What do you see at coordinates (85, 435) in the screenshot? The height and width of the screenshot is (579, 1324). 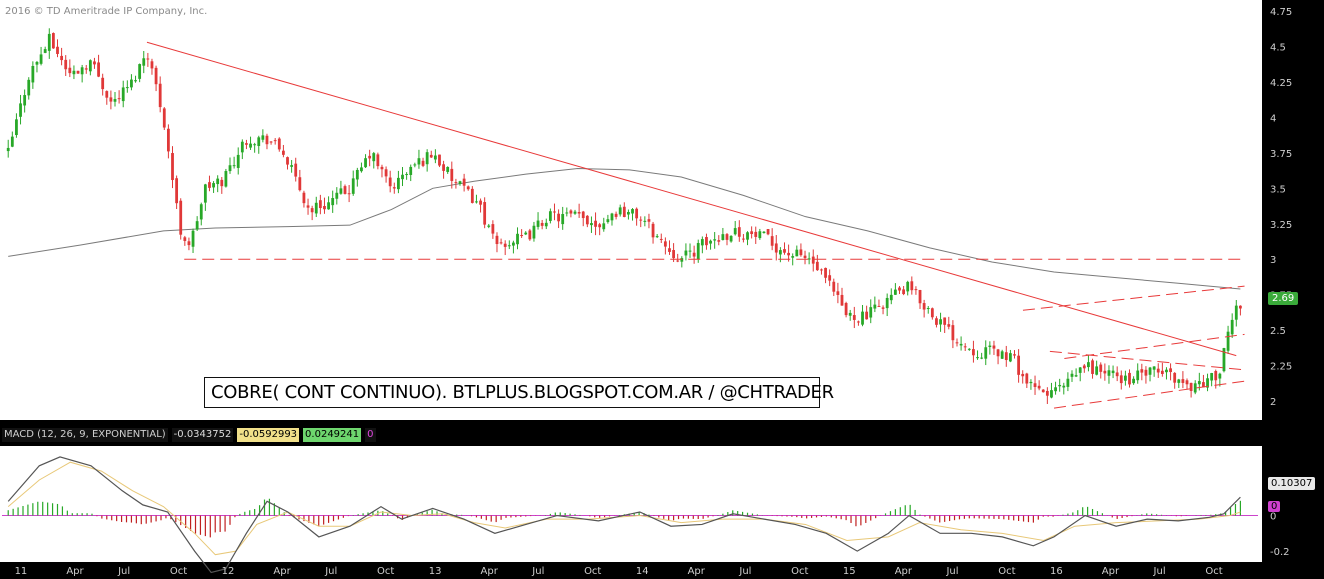 I see `macd-label: MACD (12, 26, 9, EXPONENTIAL)` at bounding box center [85, 435].